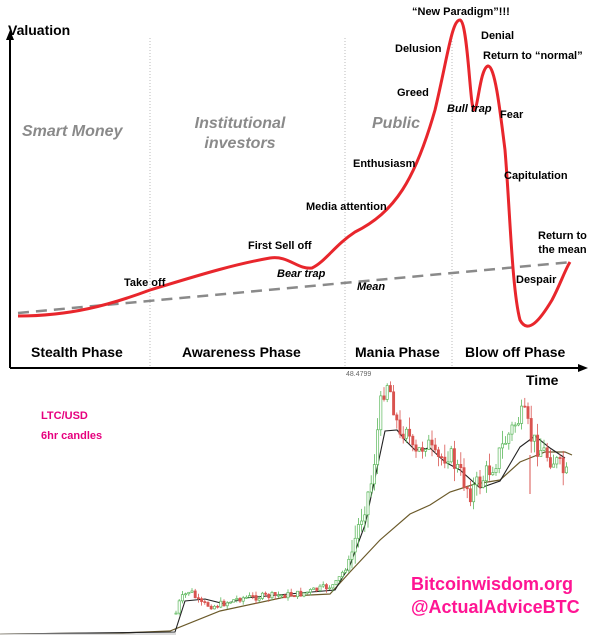 The image size is (599, 644). What do you see at coordinates (39, 30) in the screenshot?
I see `y-axis-label: Valuation` at bounding box center [39, 30].